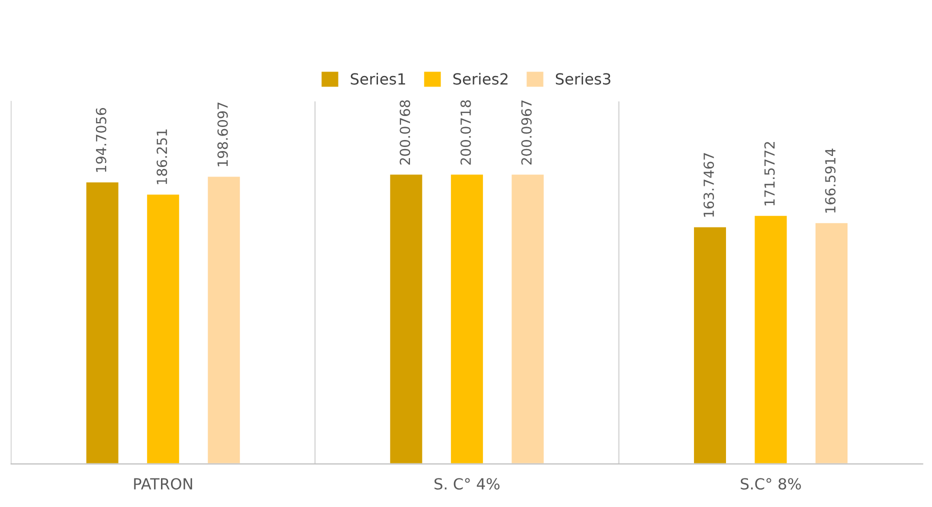 The height and width of the screenshot is (507, 932). I want to click on data-label: 166.5914, so click(830, 180).